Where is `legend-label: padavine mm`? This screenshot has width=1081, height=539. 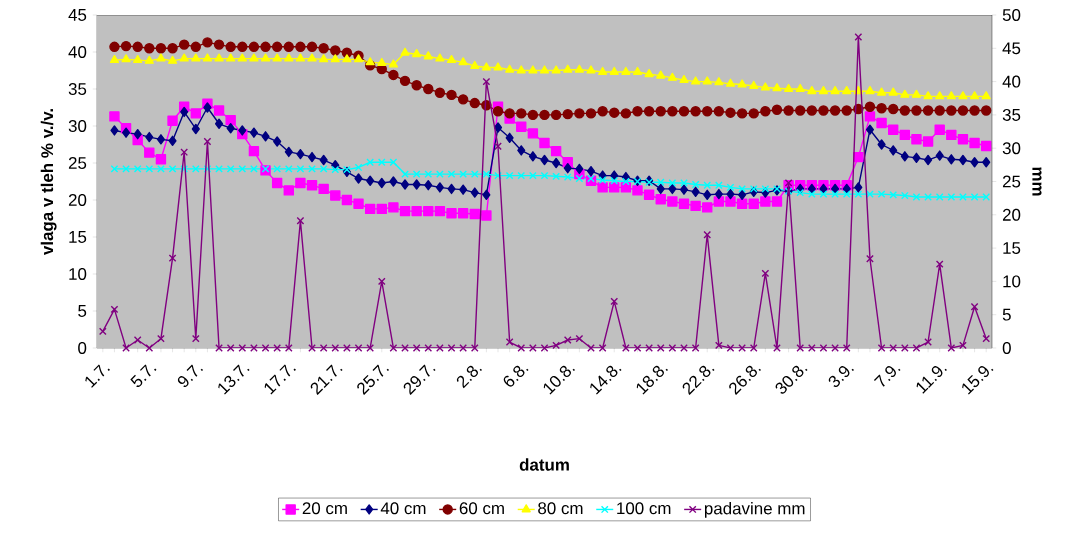
legend-label: padavine mm is located at coordinates (754, 510).